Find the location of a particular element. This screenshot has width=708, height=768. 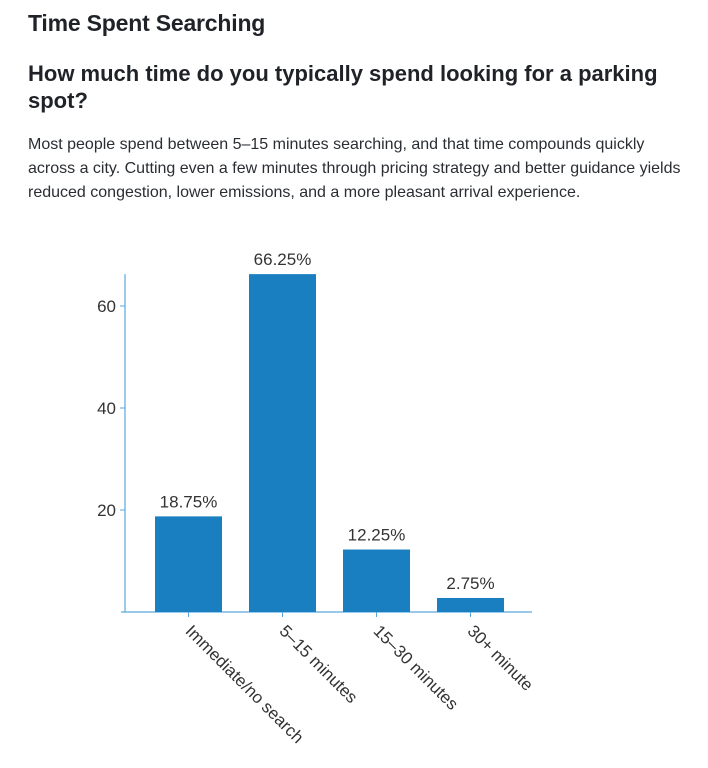

data-label: 66.25% is located at coordinates (283, 259).